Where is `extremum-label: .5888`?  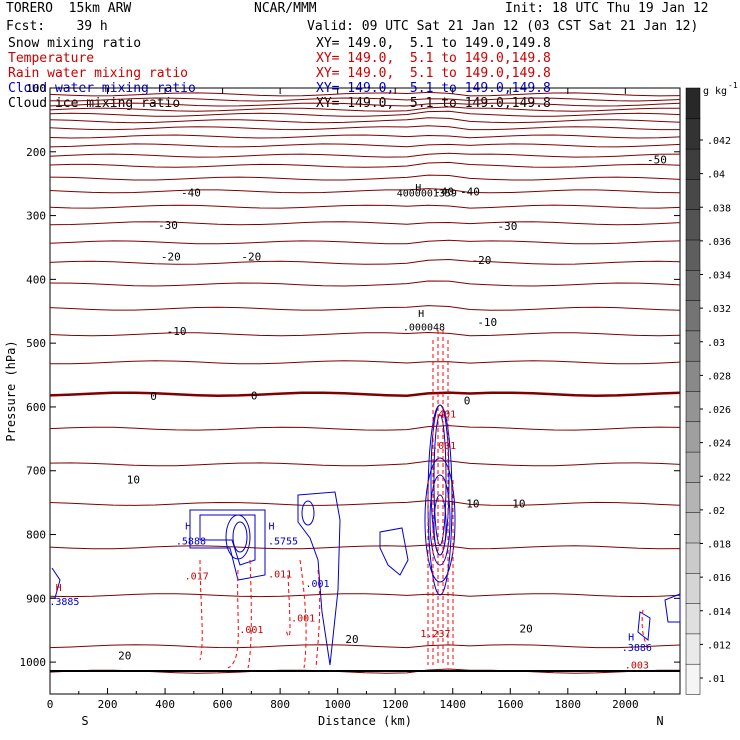
extremum-label: .5888 is located at coordinates (191, 541).